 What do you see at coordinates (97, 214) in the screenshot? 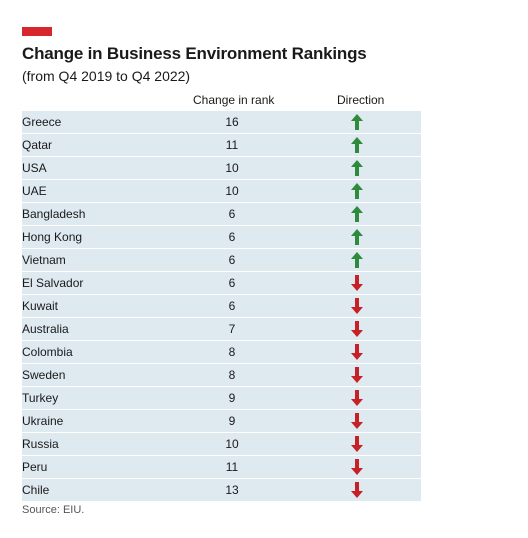
I see `country-label: Bangladesh` at bounding box center [97, 214].